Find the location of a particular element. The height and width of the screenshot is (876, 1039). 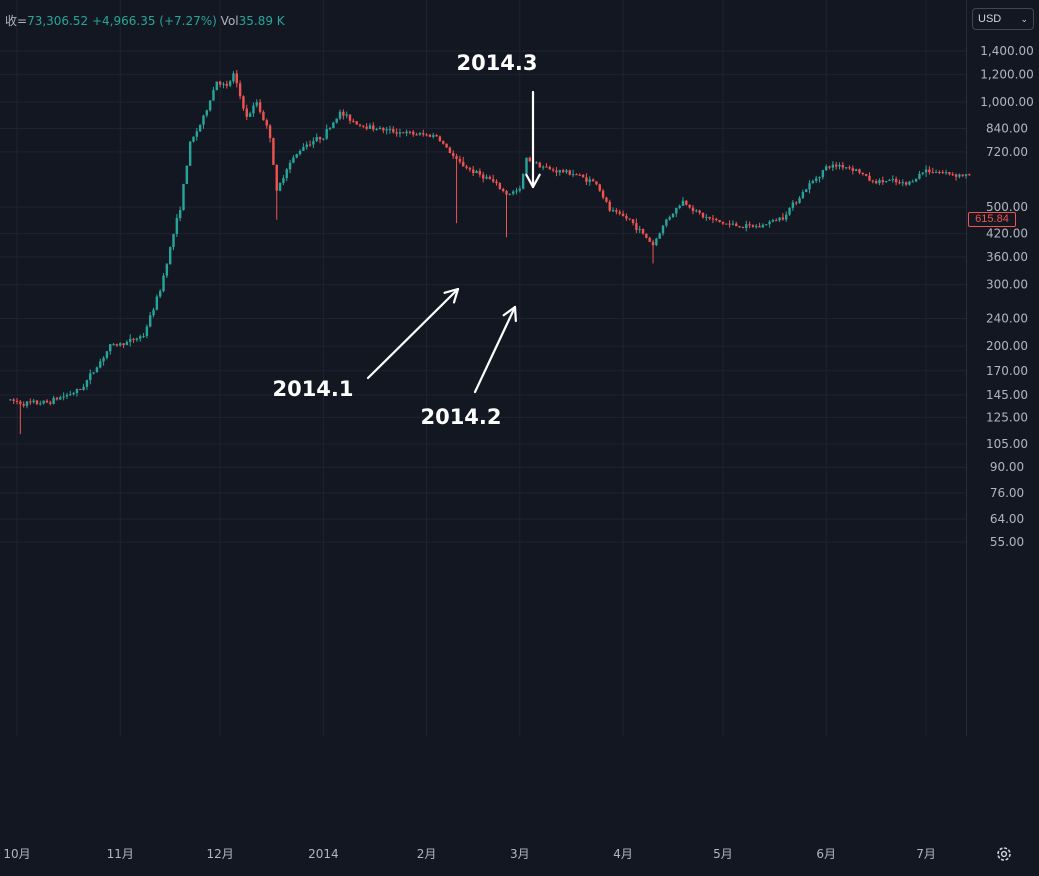

y-tick-label: 720.00 is located at coordinates (1007, 152).